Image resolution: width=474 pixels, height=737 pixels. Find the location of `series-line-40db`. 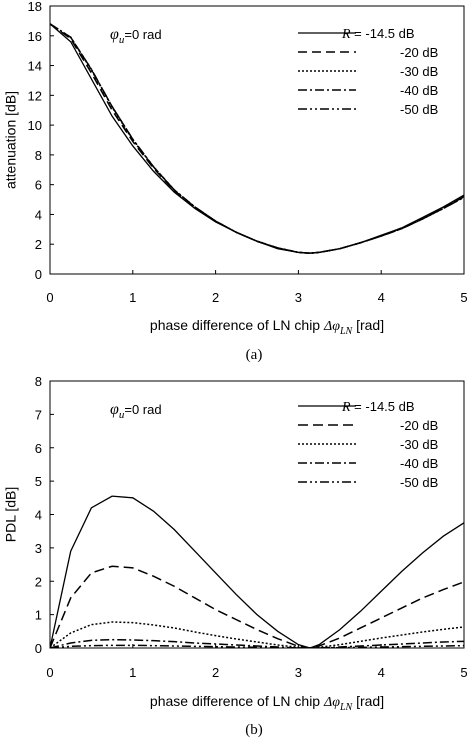

series-line-40db is located at coordinates (257, 643).